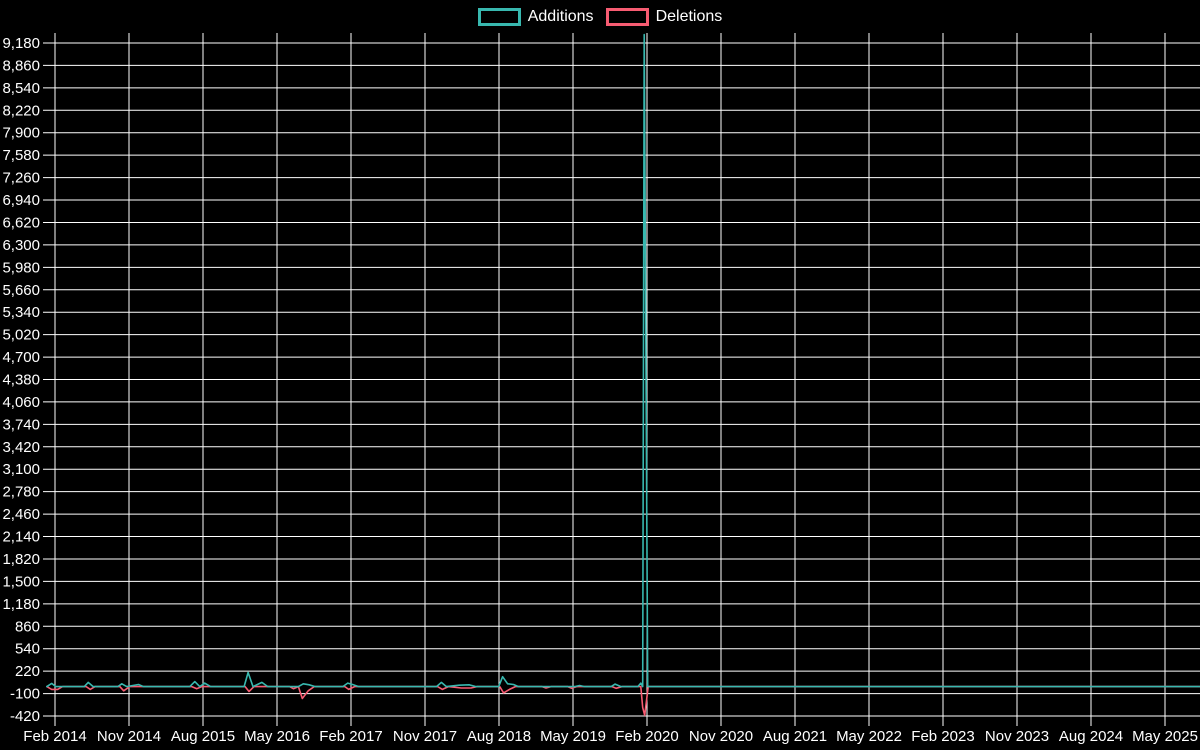 This screenshot has width=1200, height=750. I want to click on x-axis-tick-label: Aug 2021, so click(795, 736).